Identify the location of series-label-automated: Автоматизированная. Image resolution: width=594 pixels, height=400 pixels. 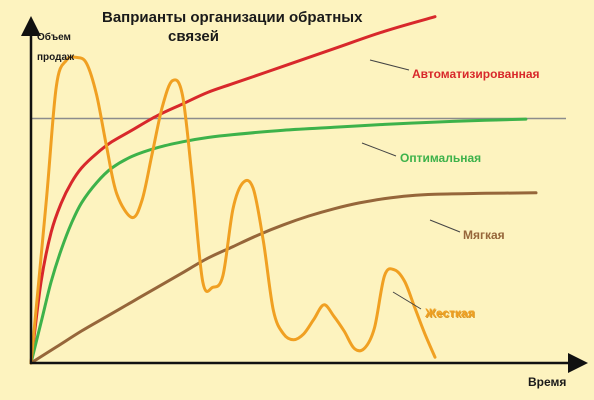
(476, 74).